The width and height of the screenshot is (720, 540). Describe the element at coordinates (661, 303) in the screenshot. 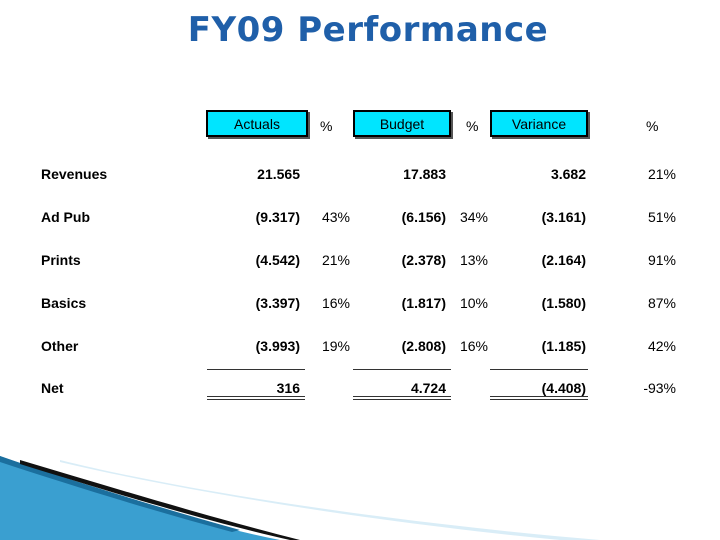

I see `cell-variance-pct: 87%` at that location.